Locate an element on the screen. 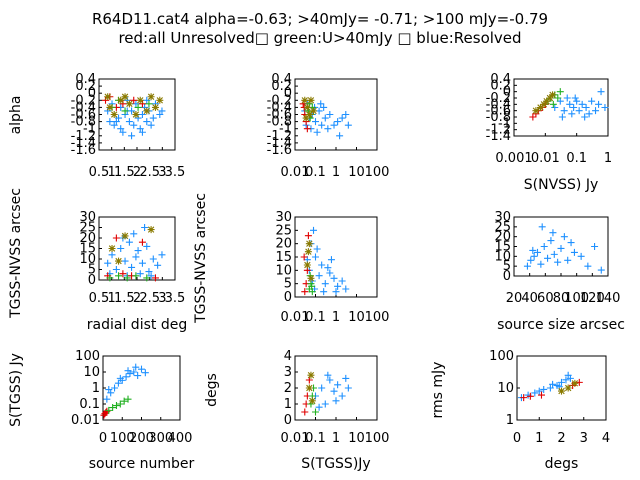 Image resolution: width=640 pixels, height=480 pixels. y-tick-label: 25 is located at coordinates (502, 227).